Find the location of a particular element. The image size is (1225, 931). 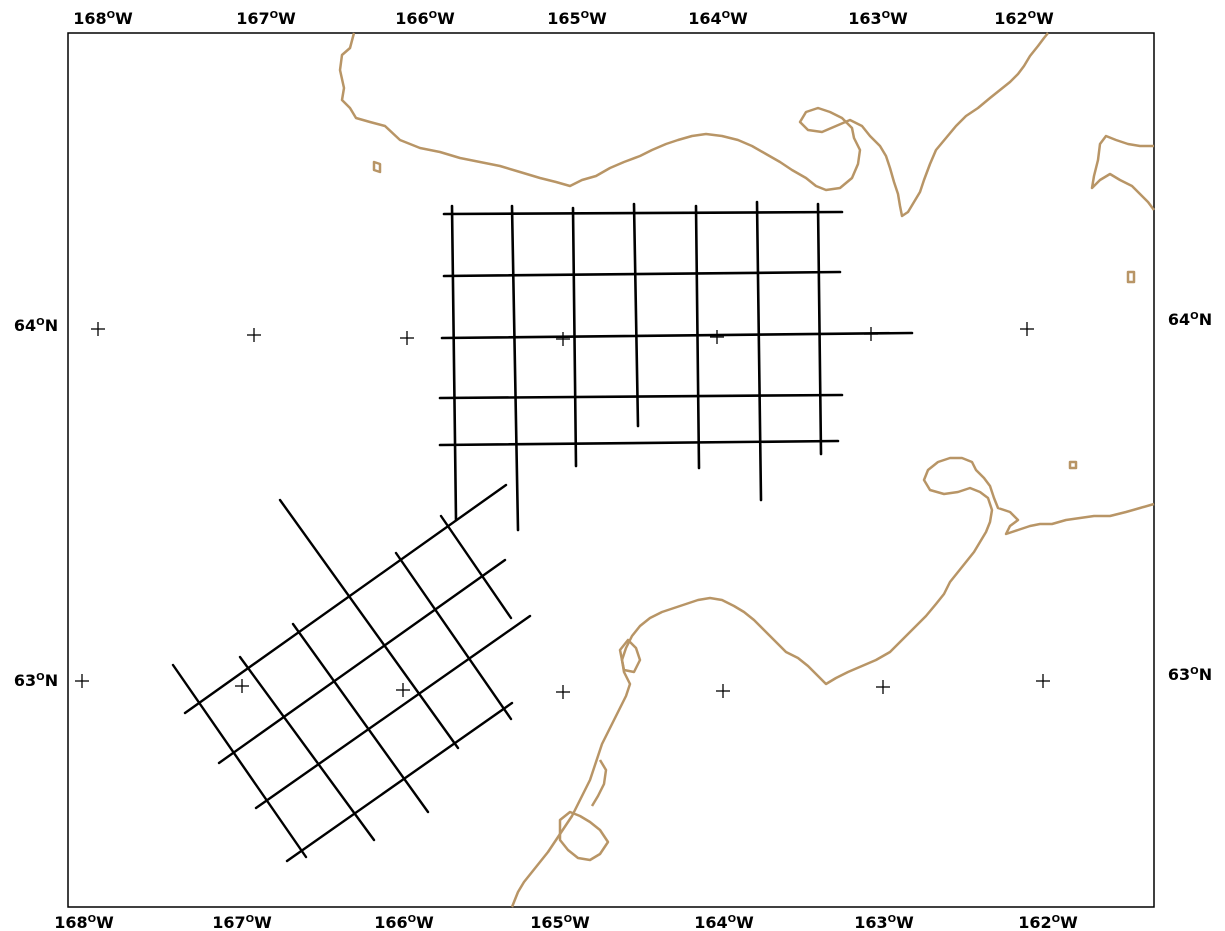

bottom-lon-label: 163OW is located at coordinates (884, 922).